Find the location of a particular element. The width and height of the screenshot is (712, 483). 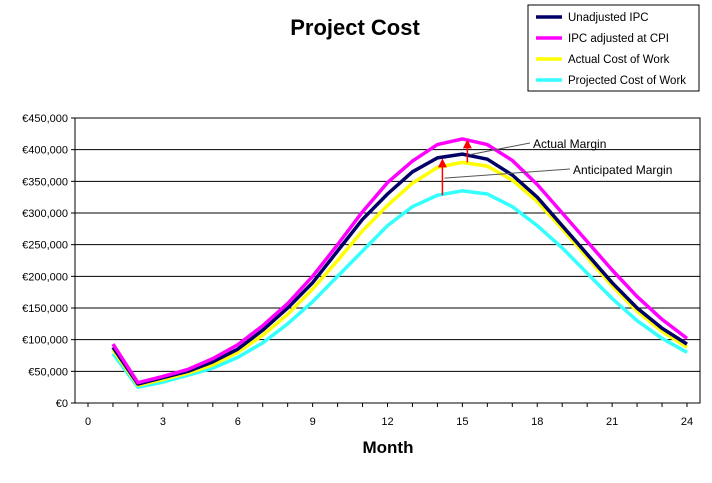

y-tick-label: €400,000 is located at coordinates (45, 151).